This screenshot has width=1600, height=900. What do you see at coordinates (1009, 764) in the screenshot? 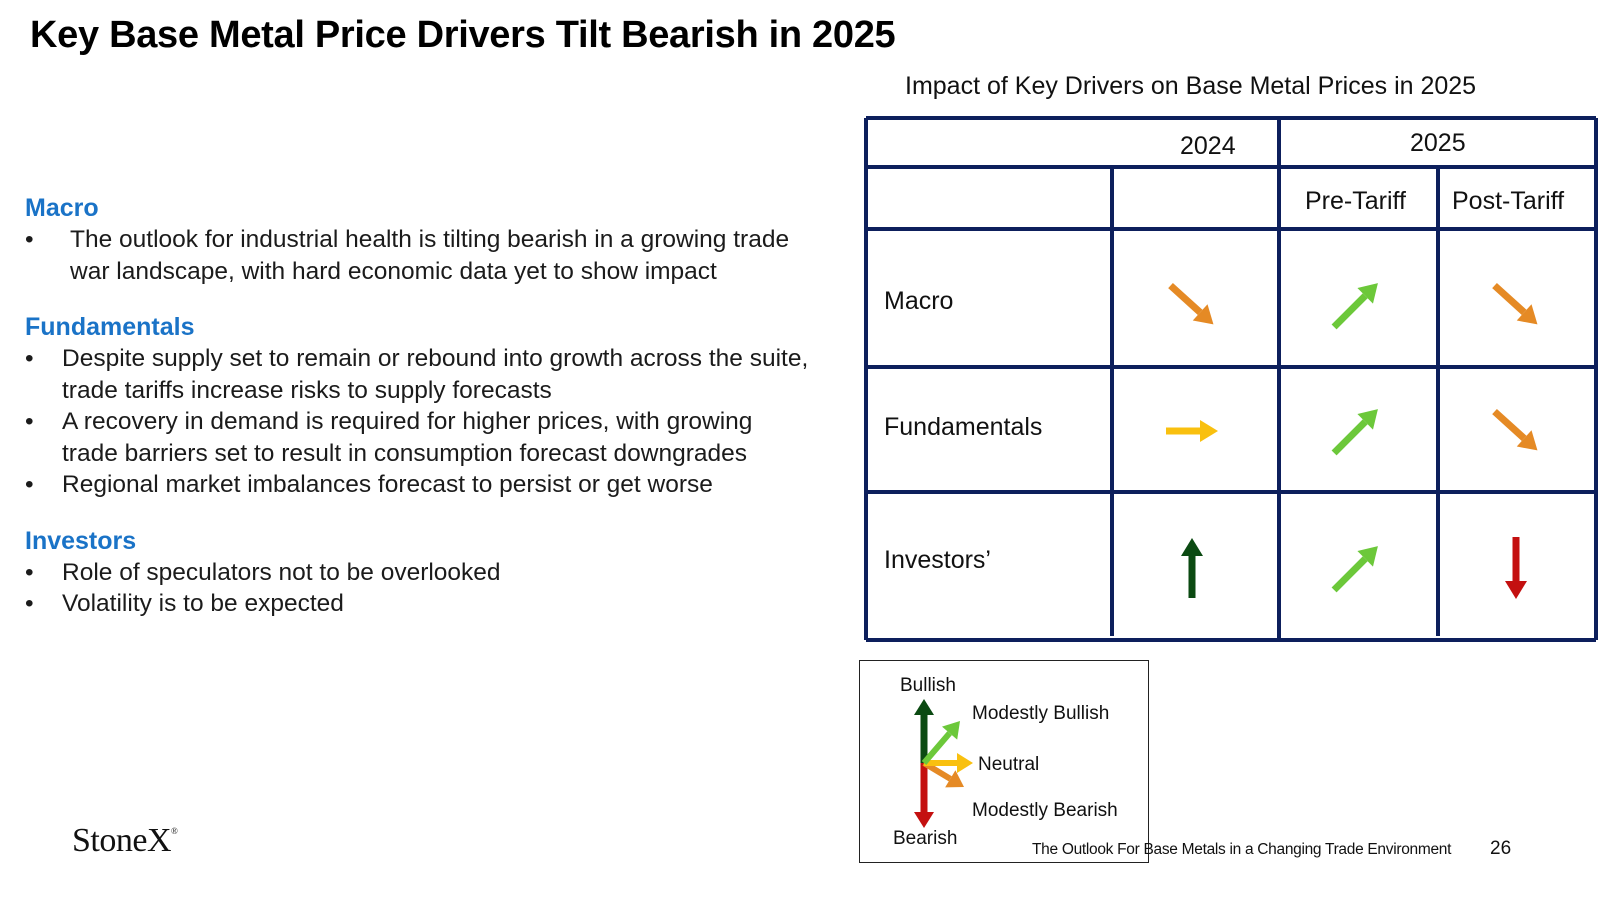
I see `legend-label-neutral: Neutral` at bounding box center [1009, 764].